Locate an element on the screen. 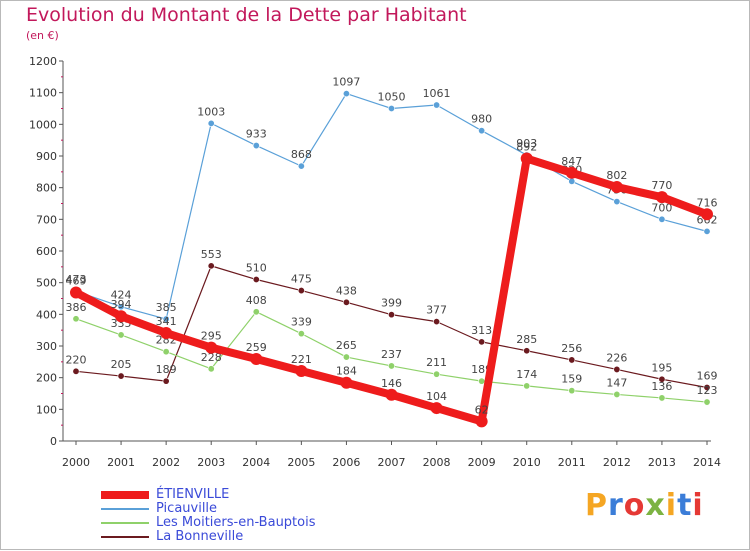  data-label-les-moitiers-en-bauptois: 211 is located at coordinates (436, 362).